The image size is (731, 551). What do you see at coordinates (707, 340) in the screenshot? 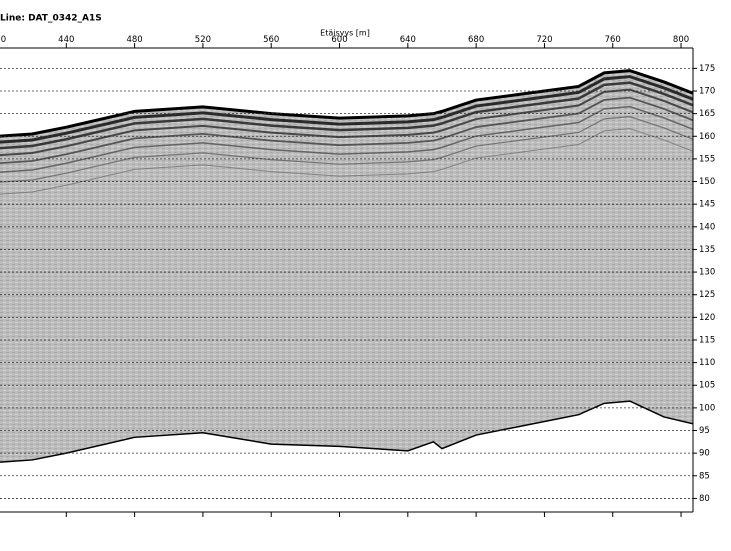
I see `y2-tick-label: 115` at bounding box center [707, 340].